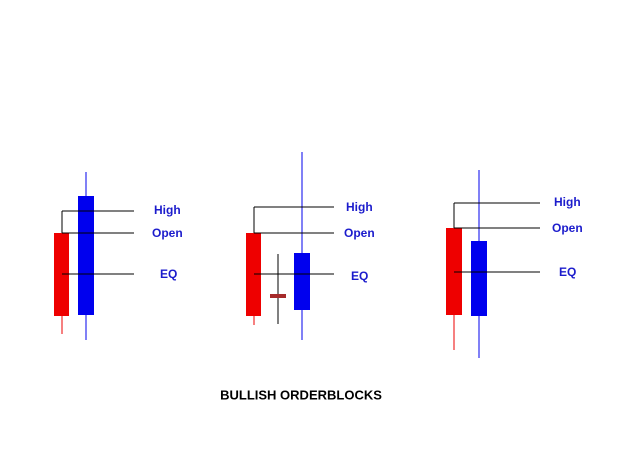 Image resolution: width=624 pixels, height=455 pixels. Describe the element at coordinates (278, 296) in the screenshot. I see `doji-body` at that location.